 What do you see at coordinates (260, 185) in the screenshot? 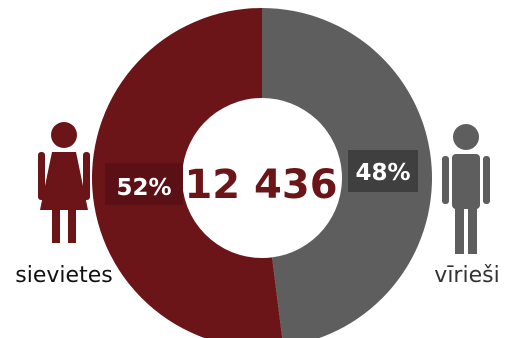
I see `total-value: 12 436` at bounding box center [260, 185].